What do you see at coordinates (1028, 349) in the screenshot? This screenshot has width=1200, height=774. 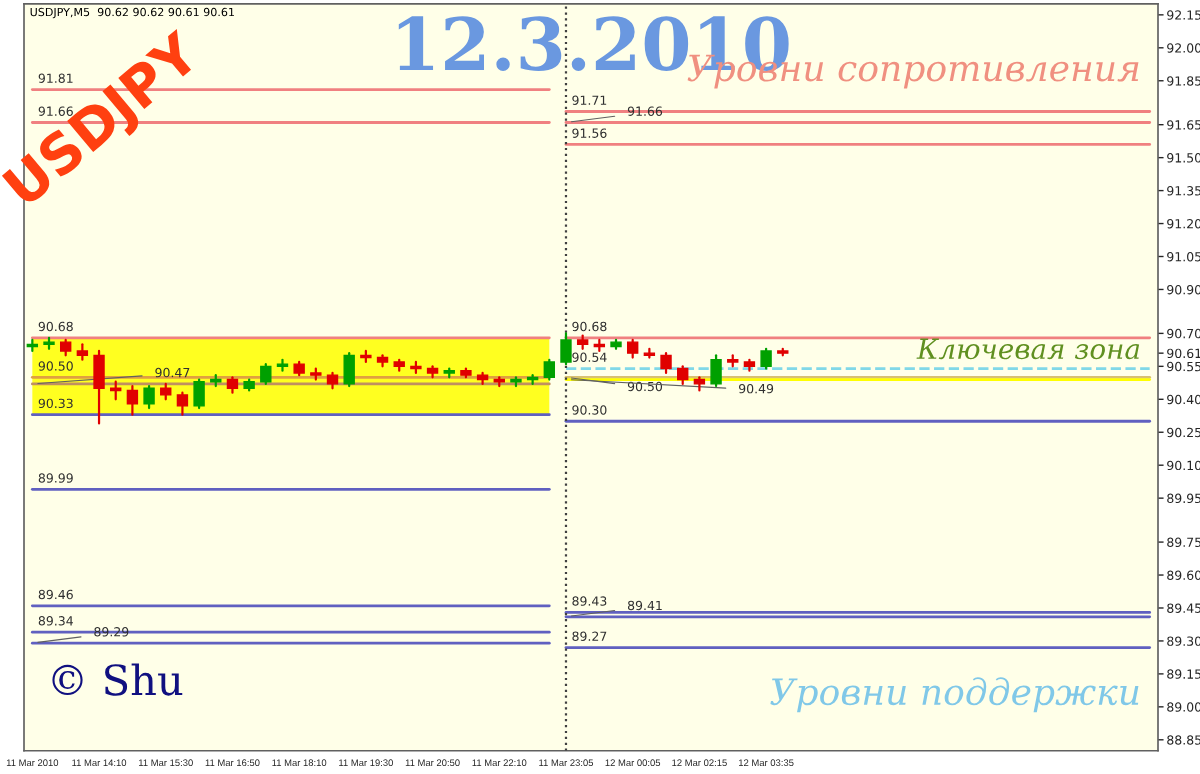 I see `annotation: Ключевая зона` at bounding box center [1028, 349].